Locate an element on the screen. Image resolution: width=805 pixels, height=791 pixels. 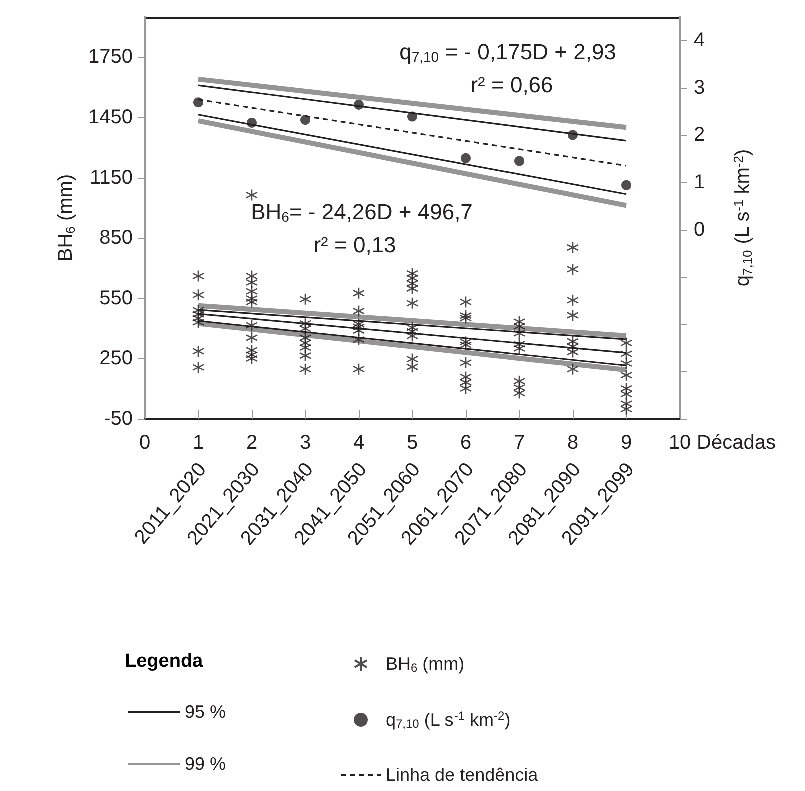
y-tick-label: 850 is located at coordinates (116, 238).